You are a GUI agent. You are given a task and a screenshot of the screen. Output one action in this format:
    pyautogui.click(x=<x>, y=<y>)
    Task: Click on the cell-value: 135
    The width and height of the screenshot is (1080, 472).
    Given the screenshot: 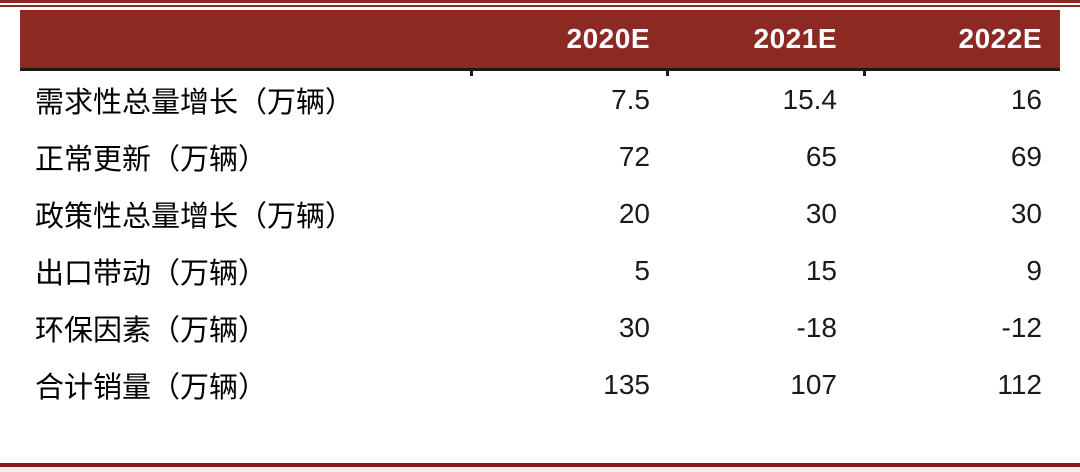 What is the action you would take?
    pyautogui.click(x=626, y=384)
    